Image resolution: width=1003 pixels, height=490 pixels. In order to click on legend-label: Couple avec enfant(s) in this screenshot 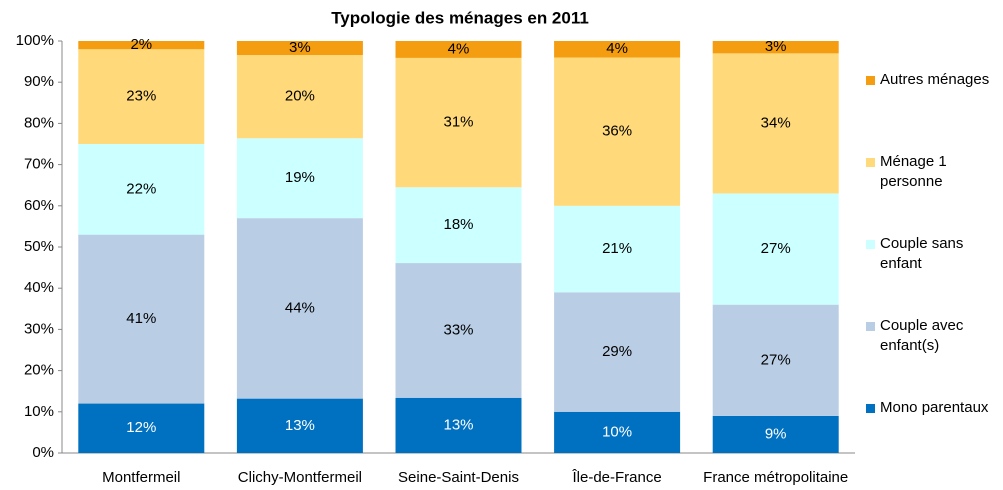, I will do `click(922, 335)`.